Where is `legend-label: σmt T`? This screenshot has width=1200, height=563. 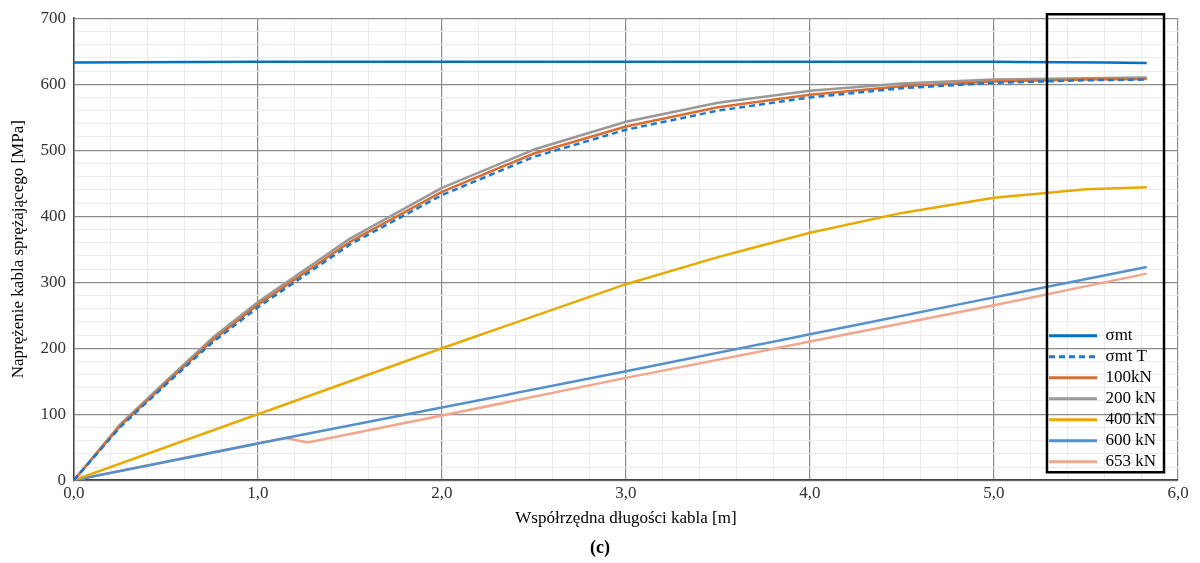 legend-label: σmt T is located at coordinates (1126, 356).